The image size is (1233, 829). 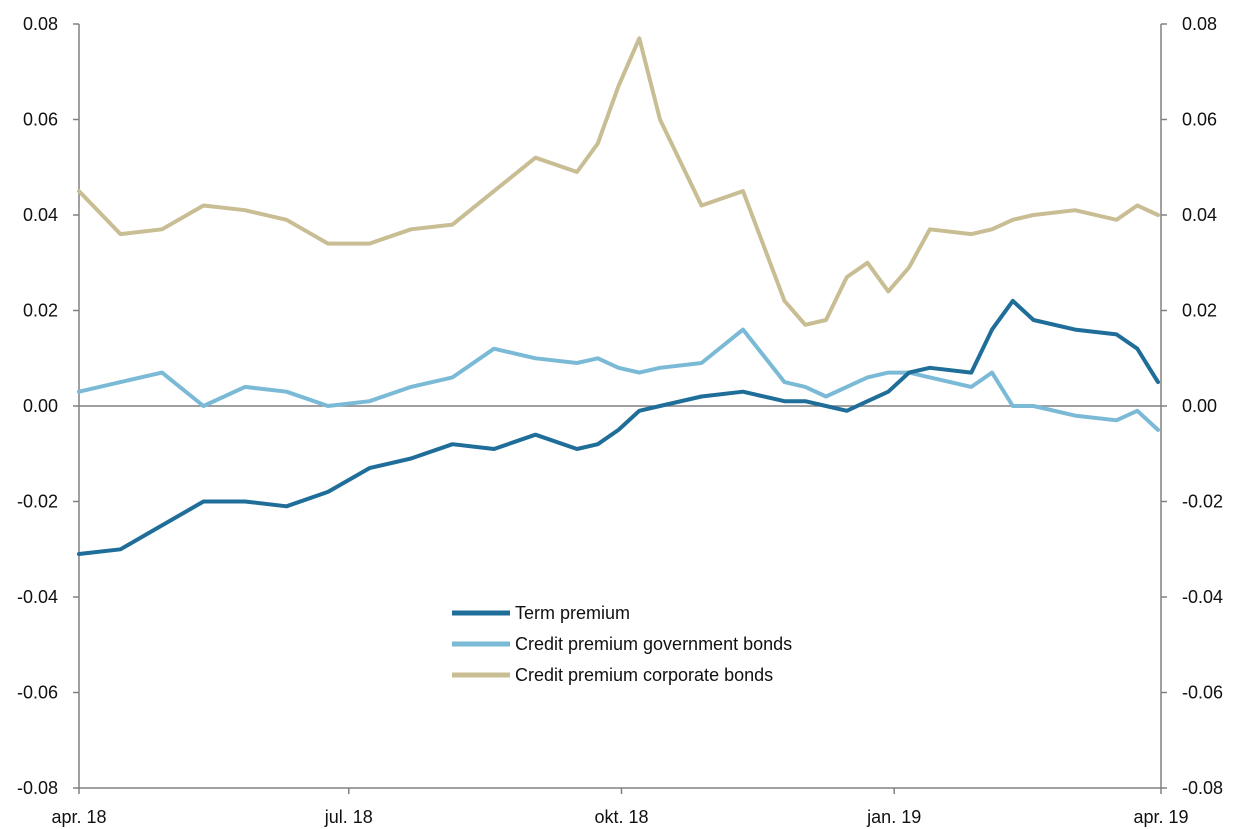 I want to click on y-tick-label-left: 0.04, so click(x=40, y=215).